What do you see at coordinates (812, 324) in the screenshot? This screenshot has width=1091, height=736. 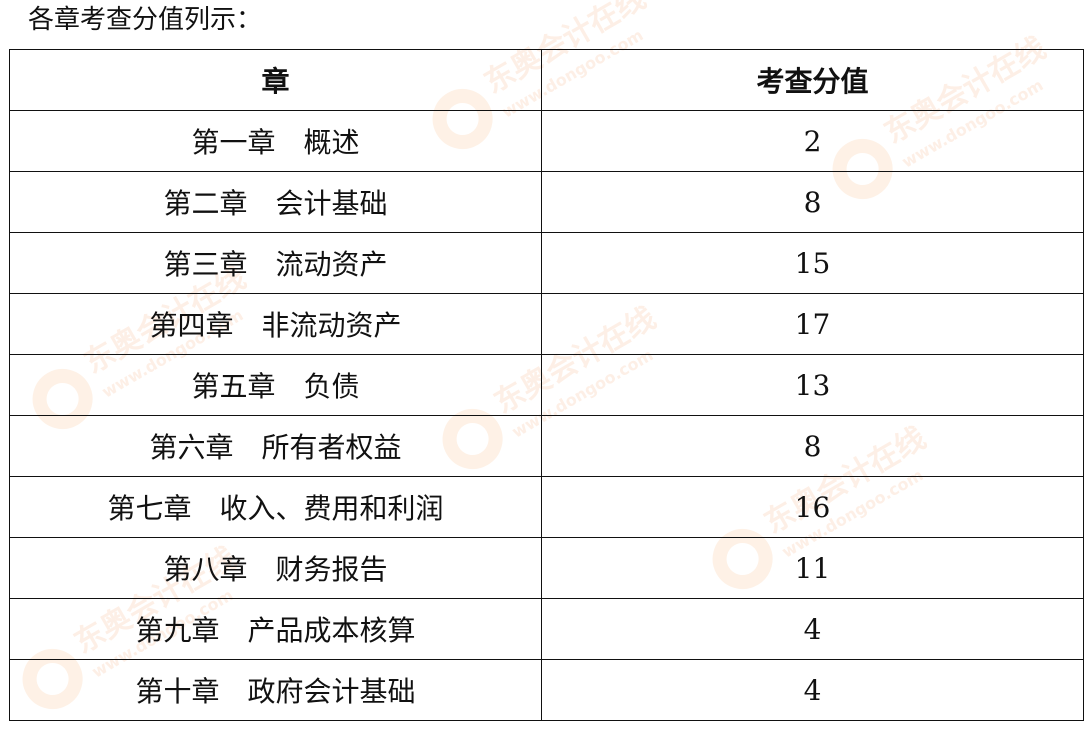 I see `score-cell: 17` at bounding box center [812, 324].